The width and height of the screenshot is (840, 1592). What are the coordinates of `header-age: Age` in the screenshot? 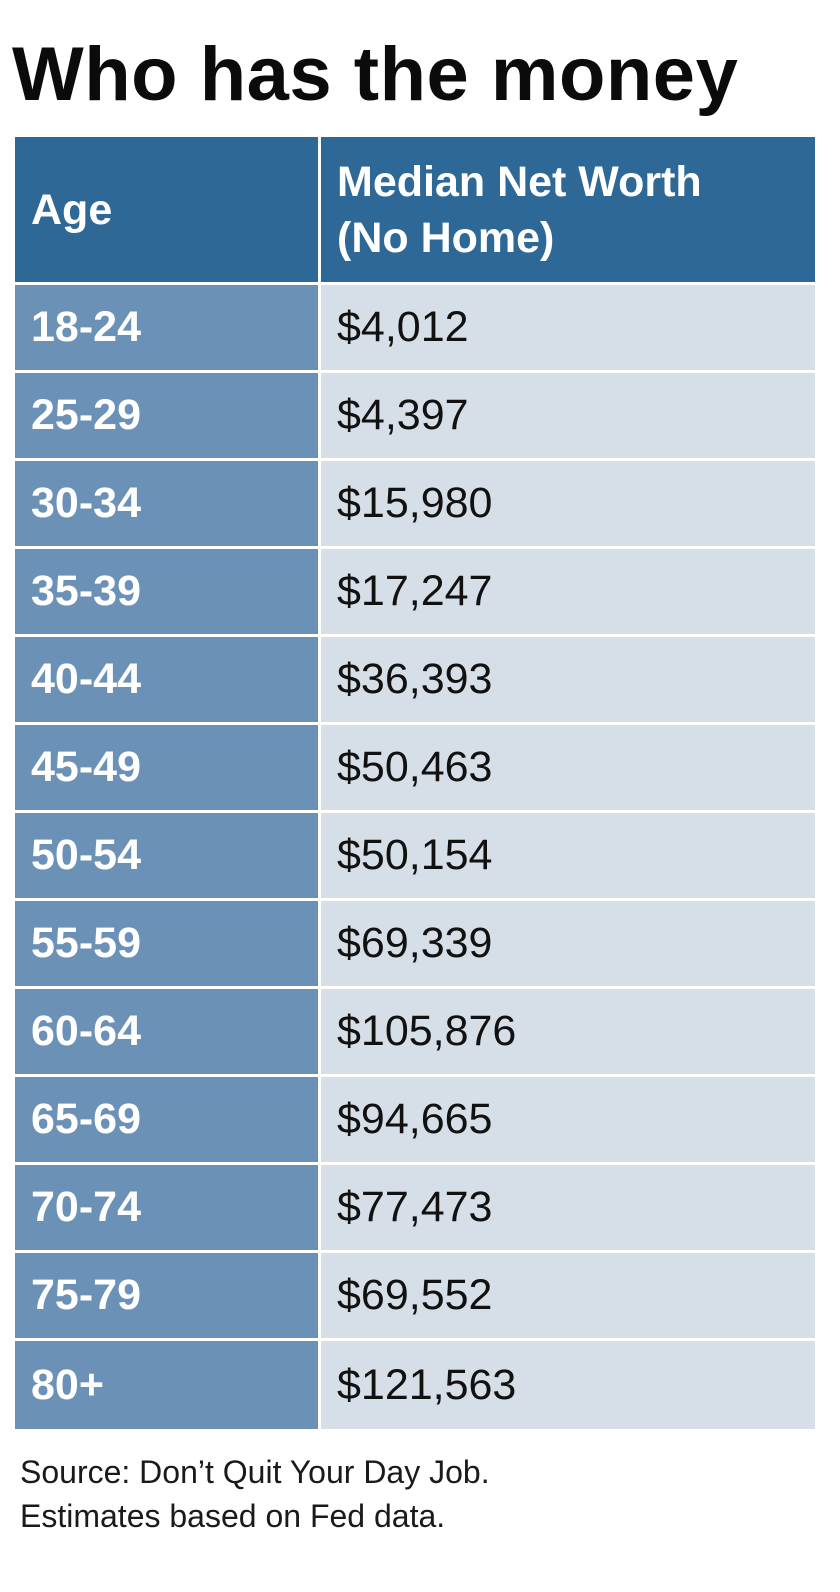 It's located at (168, 211).